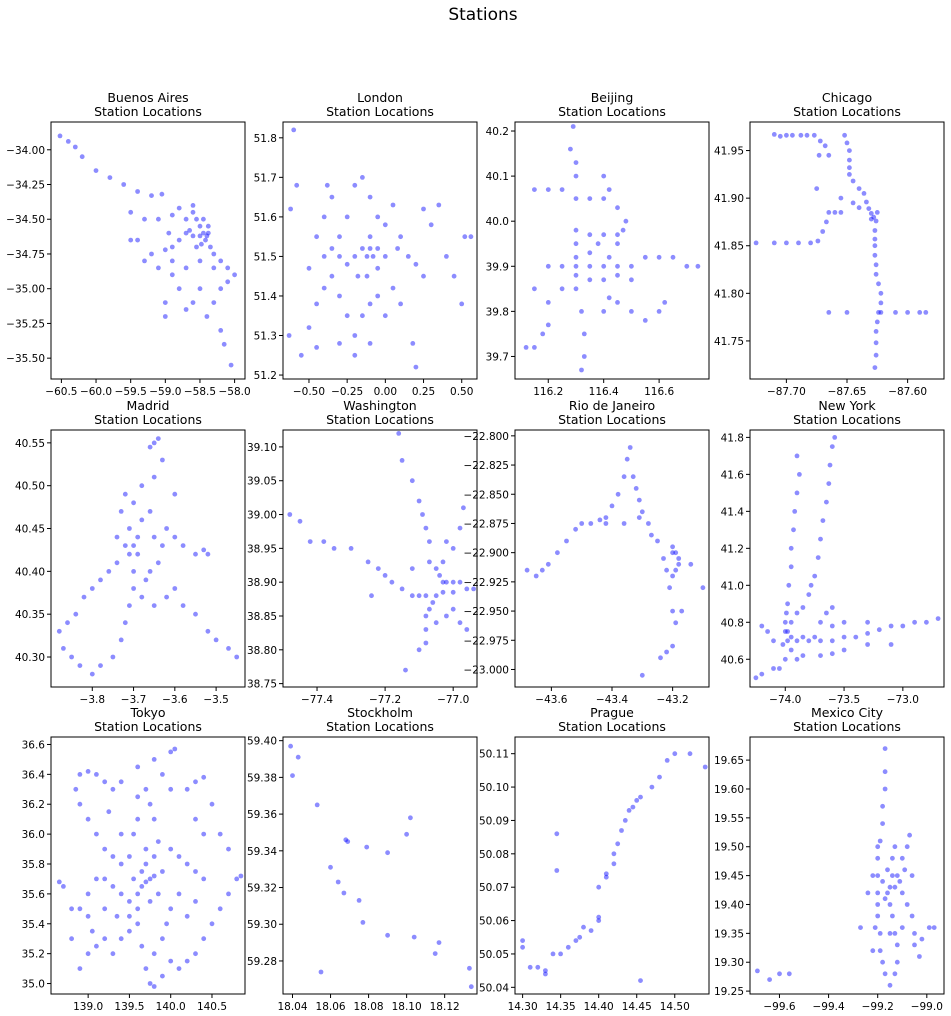 This screenshot has height=1016, width=951. I want to click on x-tick-label: −60.0, so click(96, 392).